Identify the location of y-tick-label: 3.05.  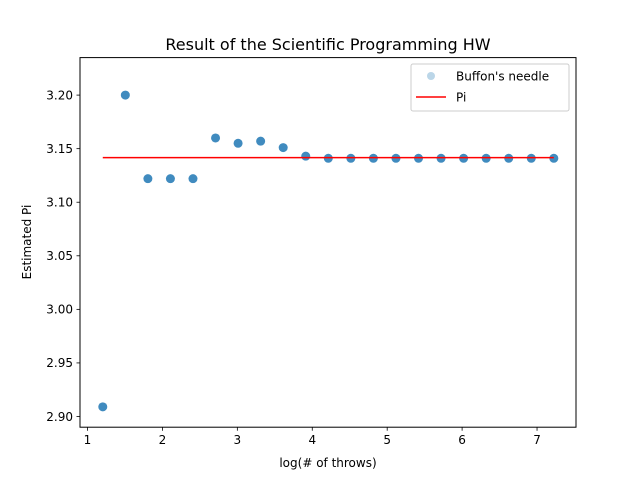
(59, 256).